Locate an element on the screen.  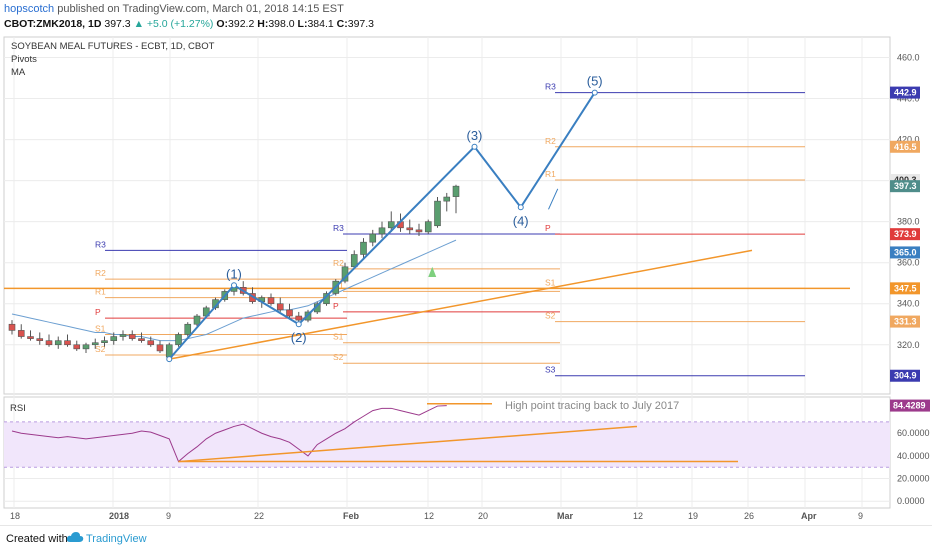
price-tick-label: 380.0 is located at coordinates (908, 222).